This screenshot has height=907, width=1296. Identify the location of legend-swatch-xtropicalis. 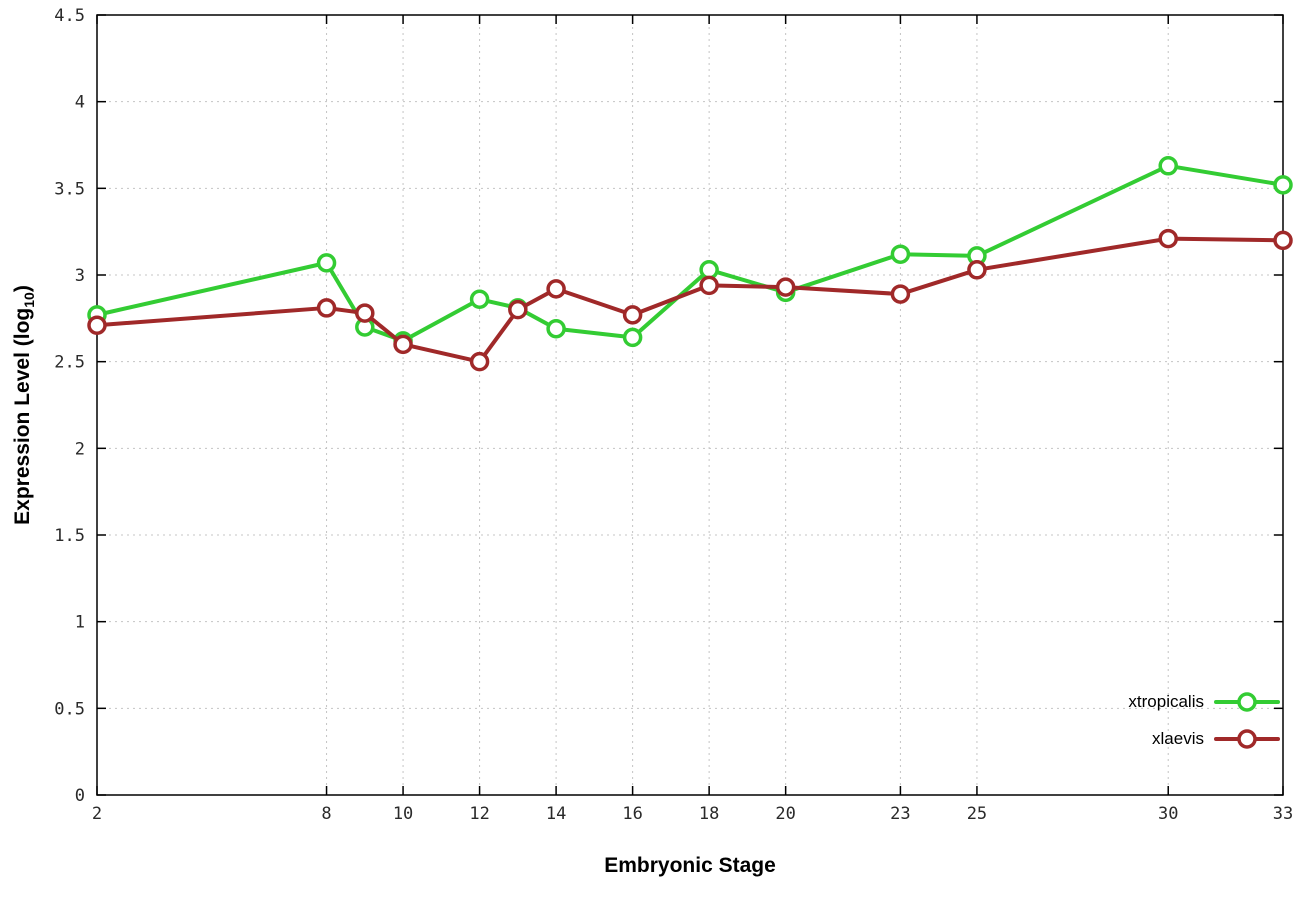
(1247, 702).